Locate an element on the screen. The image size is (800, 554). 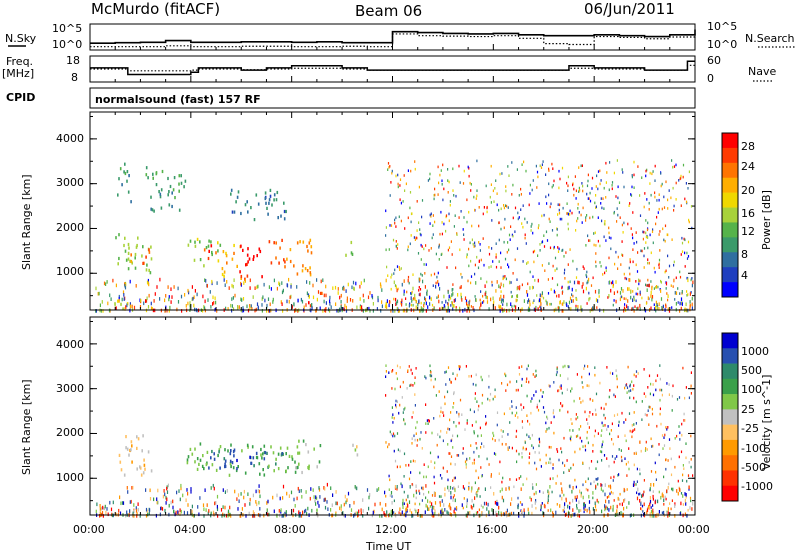
noise-left-label: N.Sky is located at coordinates (21, 38).